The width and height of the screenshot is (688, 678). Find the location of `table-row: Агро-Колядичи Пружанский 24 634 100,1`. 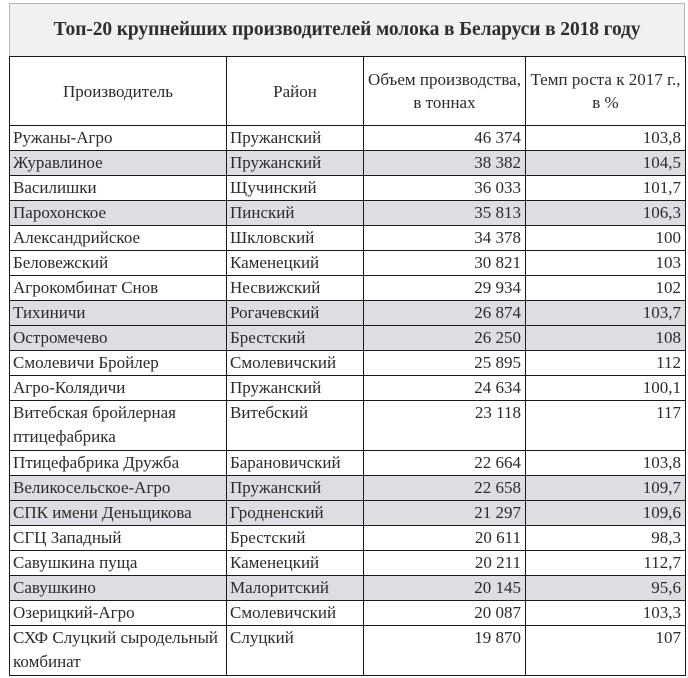

table-row: Агро-Колядичи Пружанский 24 634 100,1 is located at coordinates (347, 388).